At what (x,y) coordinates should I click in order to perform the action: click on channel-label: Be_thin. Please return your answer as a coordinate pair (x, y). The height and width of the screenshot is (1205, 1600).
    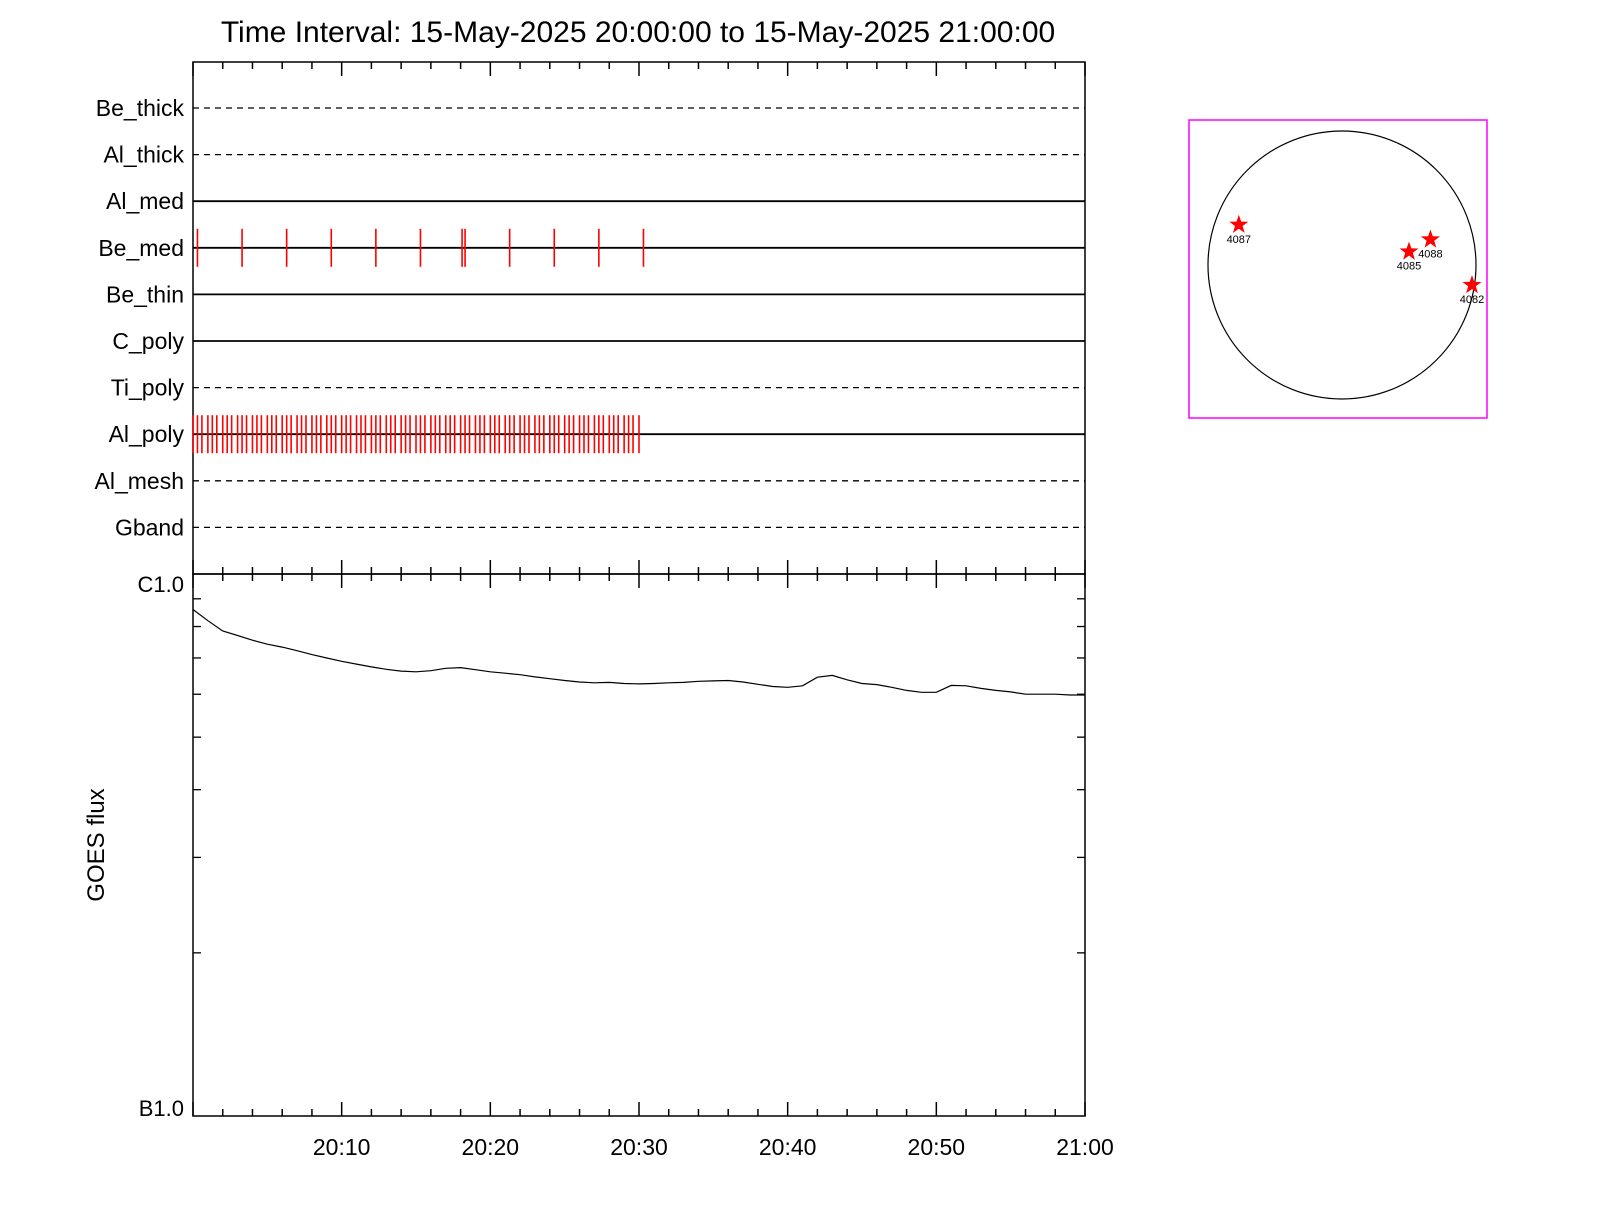
    Looking at the image, I should click on (145, 294).